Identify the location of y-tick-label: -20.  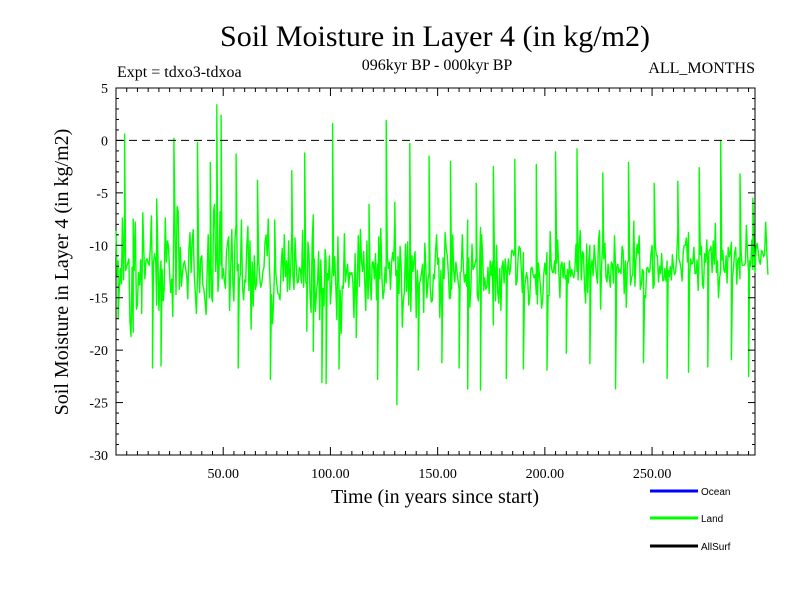
(98, 351).